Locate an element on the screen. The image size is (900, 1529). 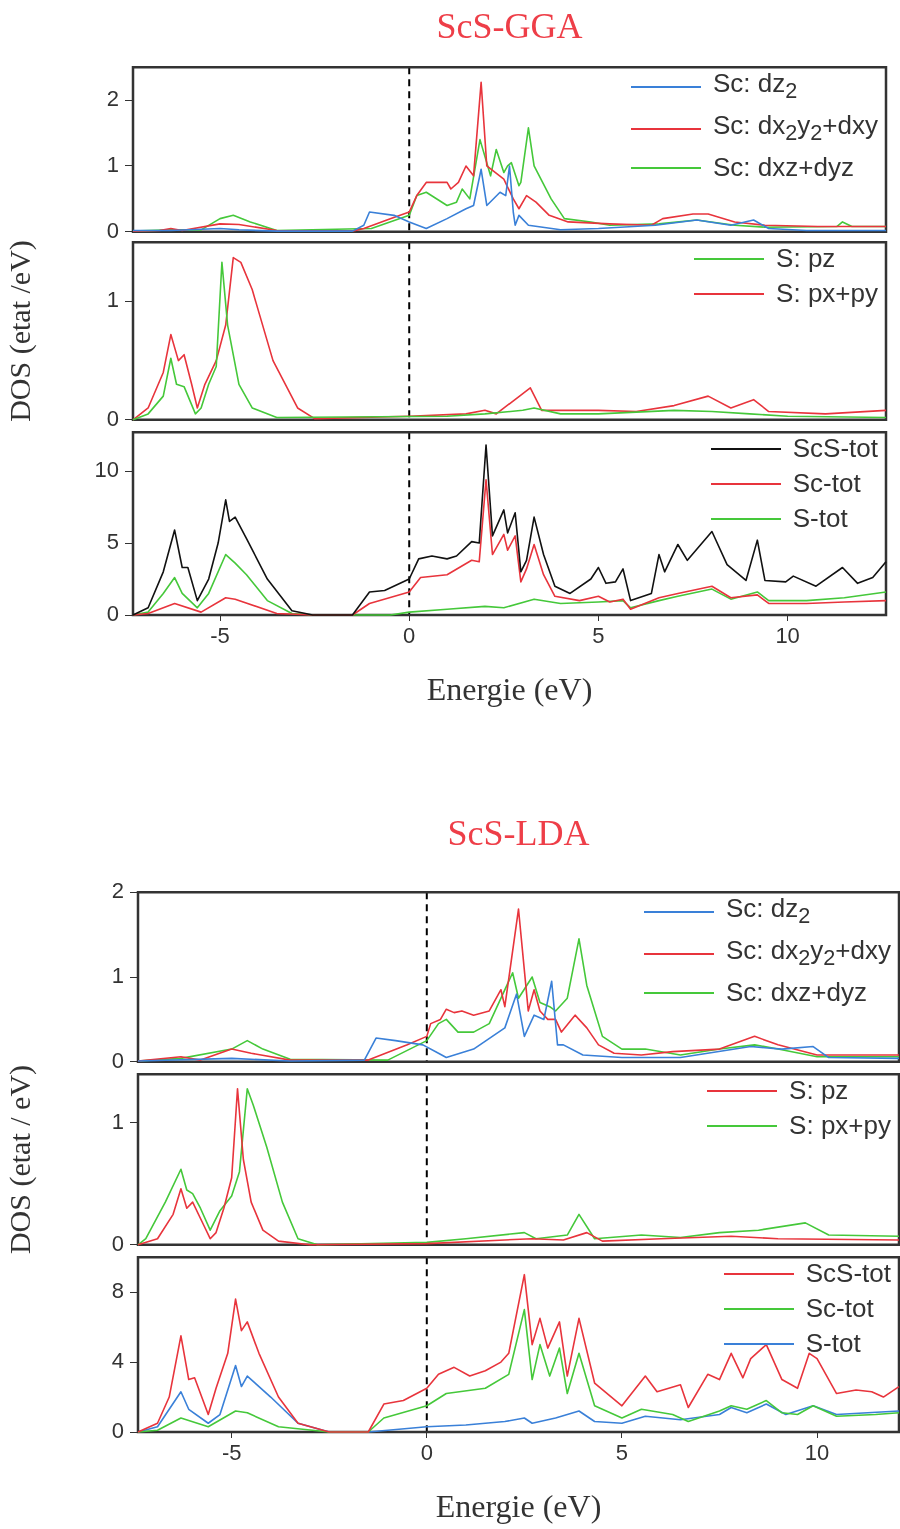
y-tick-label: 8 is located at coordinates (117, 1291).